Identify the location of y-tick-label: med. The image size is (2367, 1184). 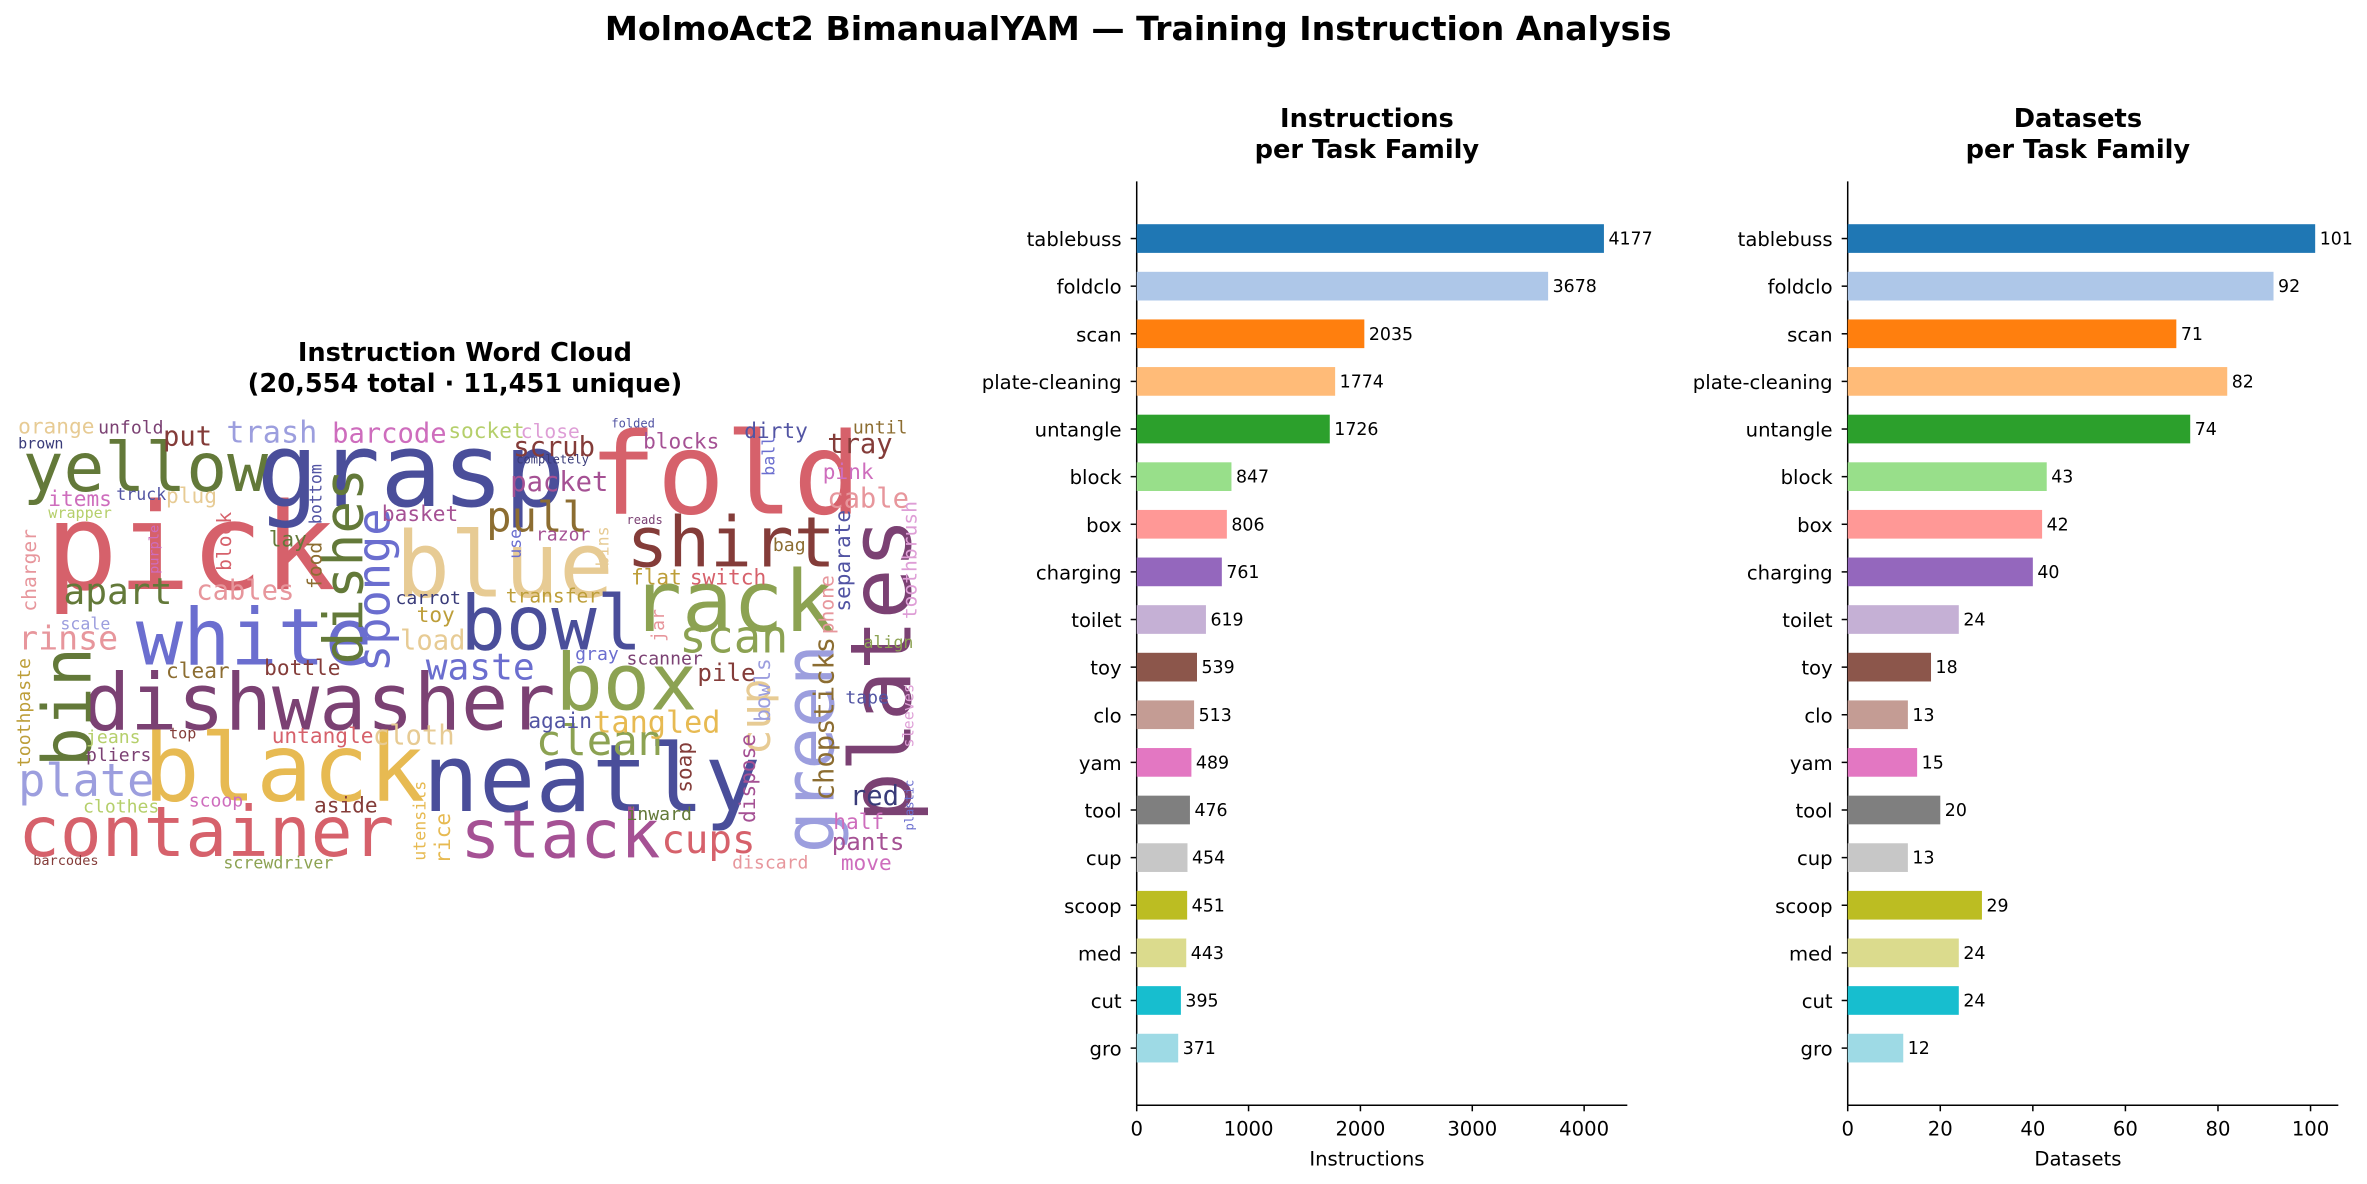
(1811, 953).